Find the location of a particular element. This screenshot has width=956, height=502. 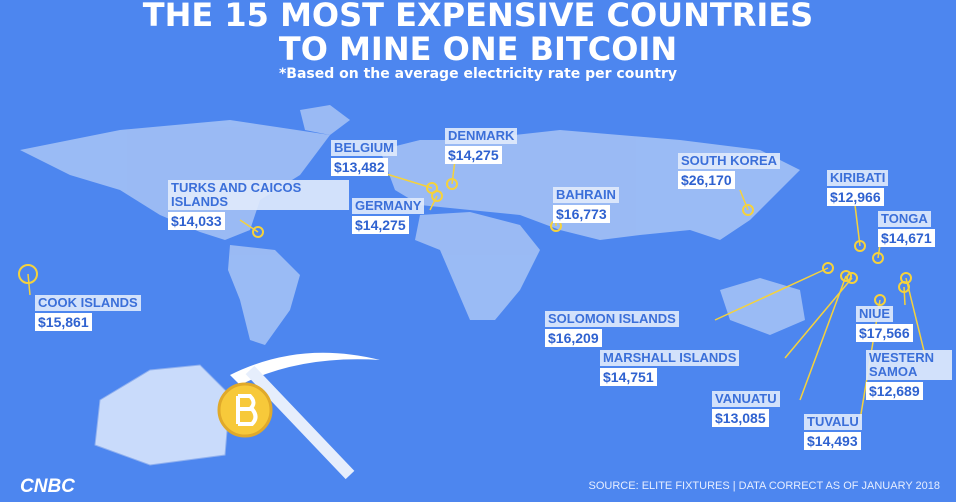

country-name: BELGIUM is located at coordinates (364, 148).